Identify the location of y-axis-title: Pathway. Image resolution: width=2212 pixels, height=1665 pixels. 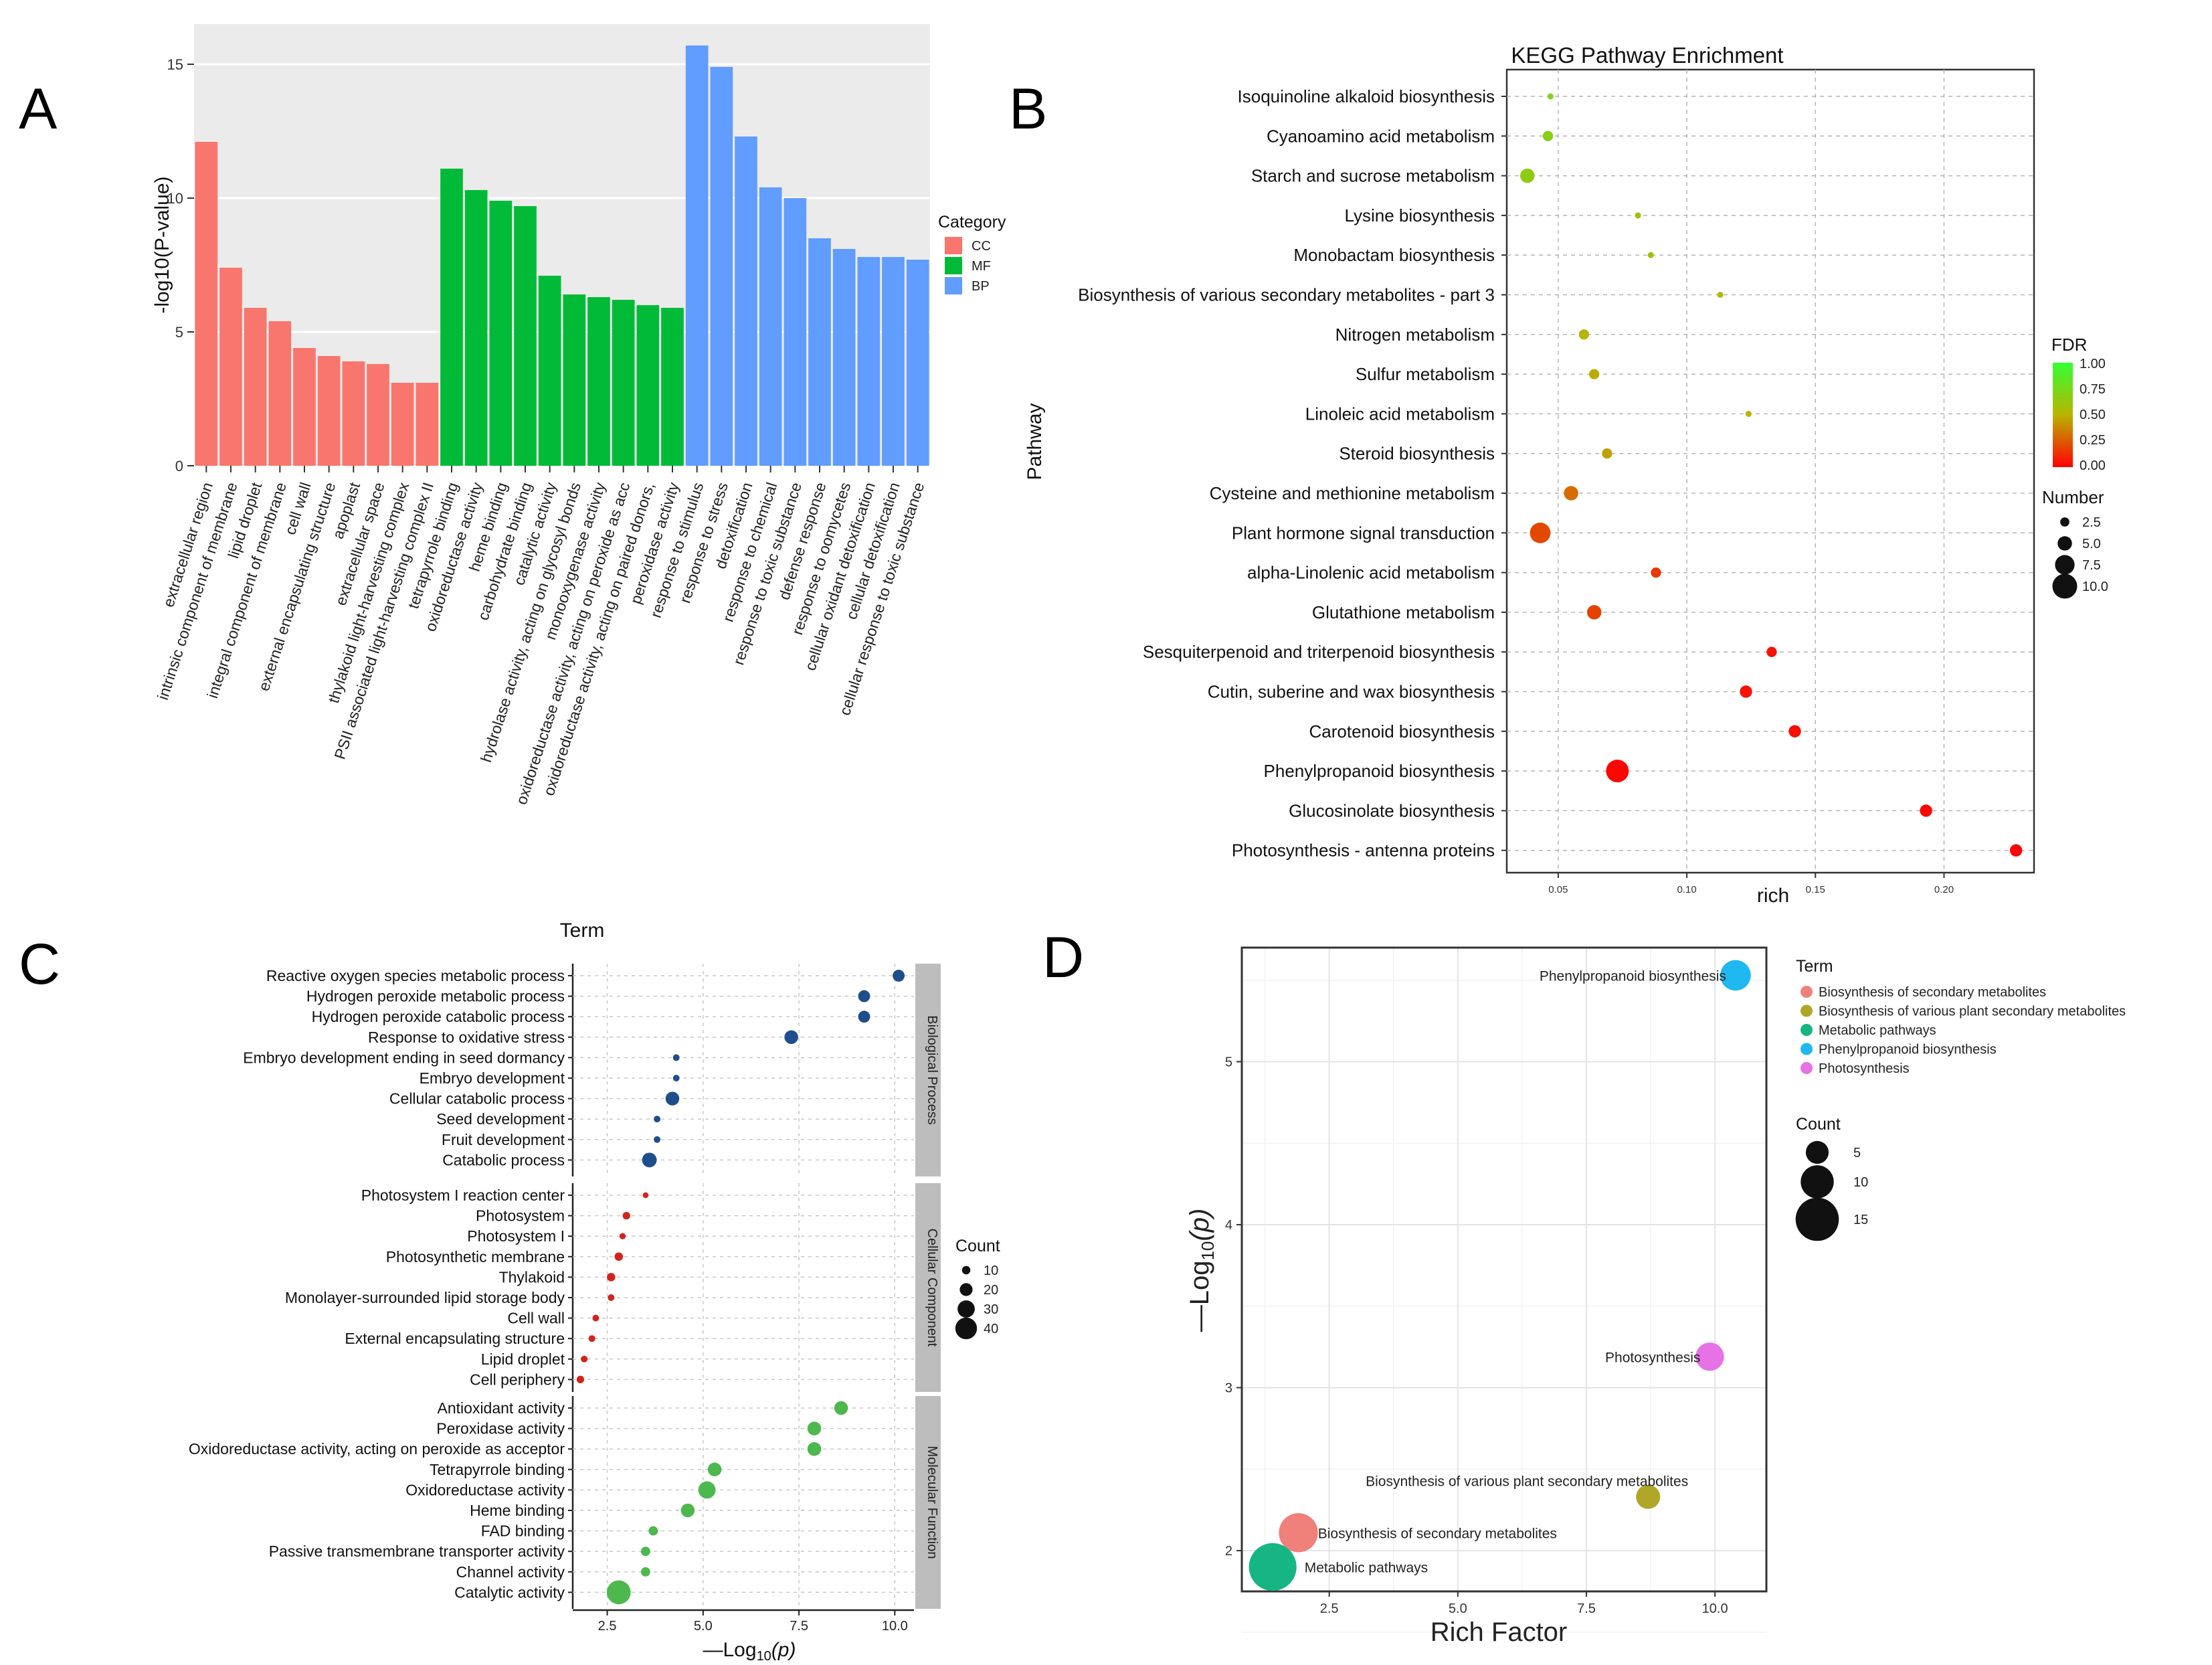
(1035, 441).